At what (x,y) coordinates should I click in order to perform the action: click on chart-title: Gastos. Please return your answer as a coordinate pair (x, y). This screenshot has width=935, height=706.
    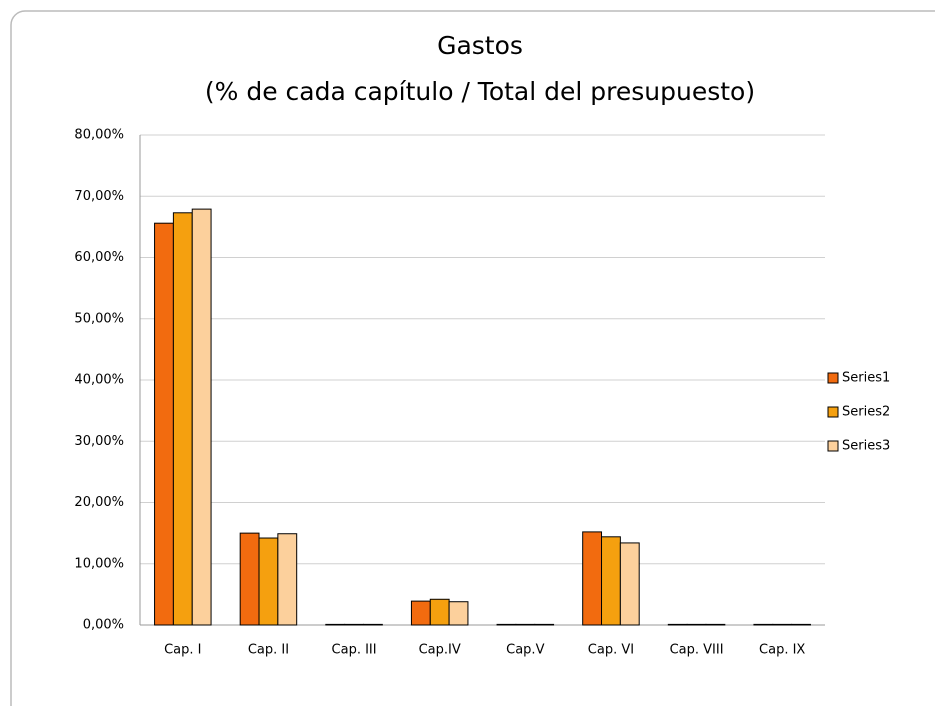
    Looking at the image, I should click on (480, 45).